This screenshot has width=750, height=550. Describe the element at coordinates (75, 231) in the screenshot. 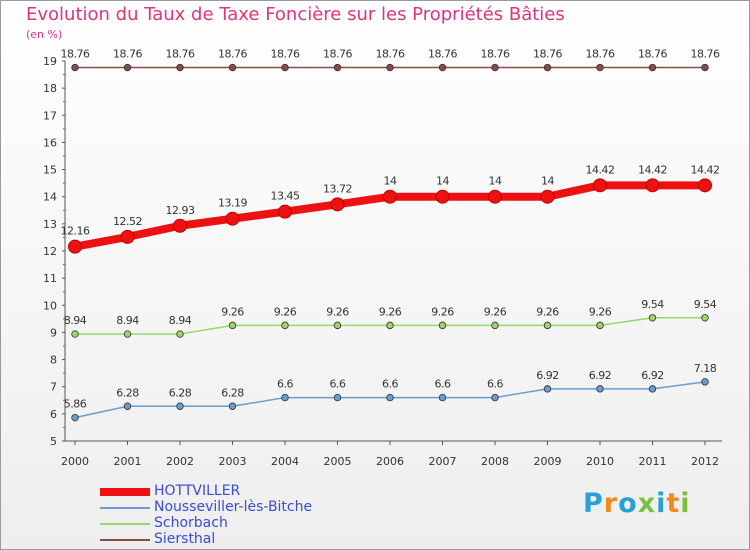

I see `data-label: 12.16` at that location.